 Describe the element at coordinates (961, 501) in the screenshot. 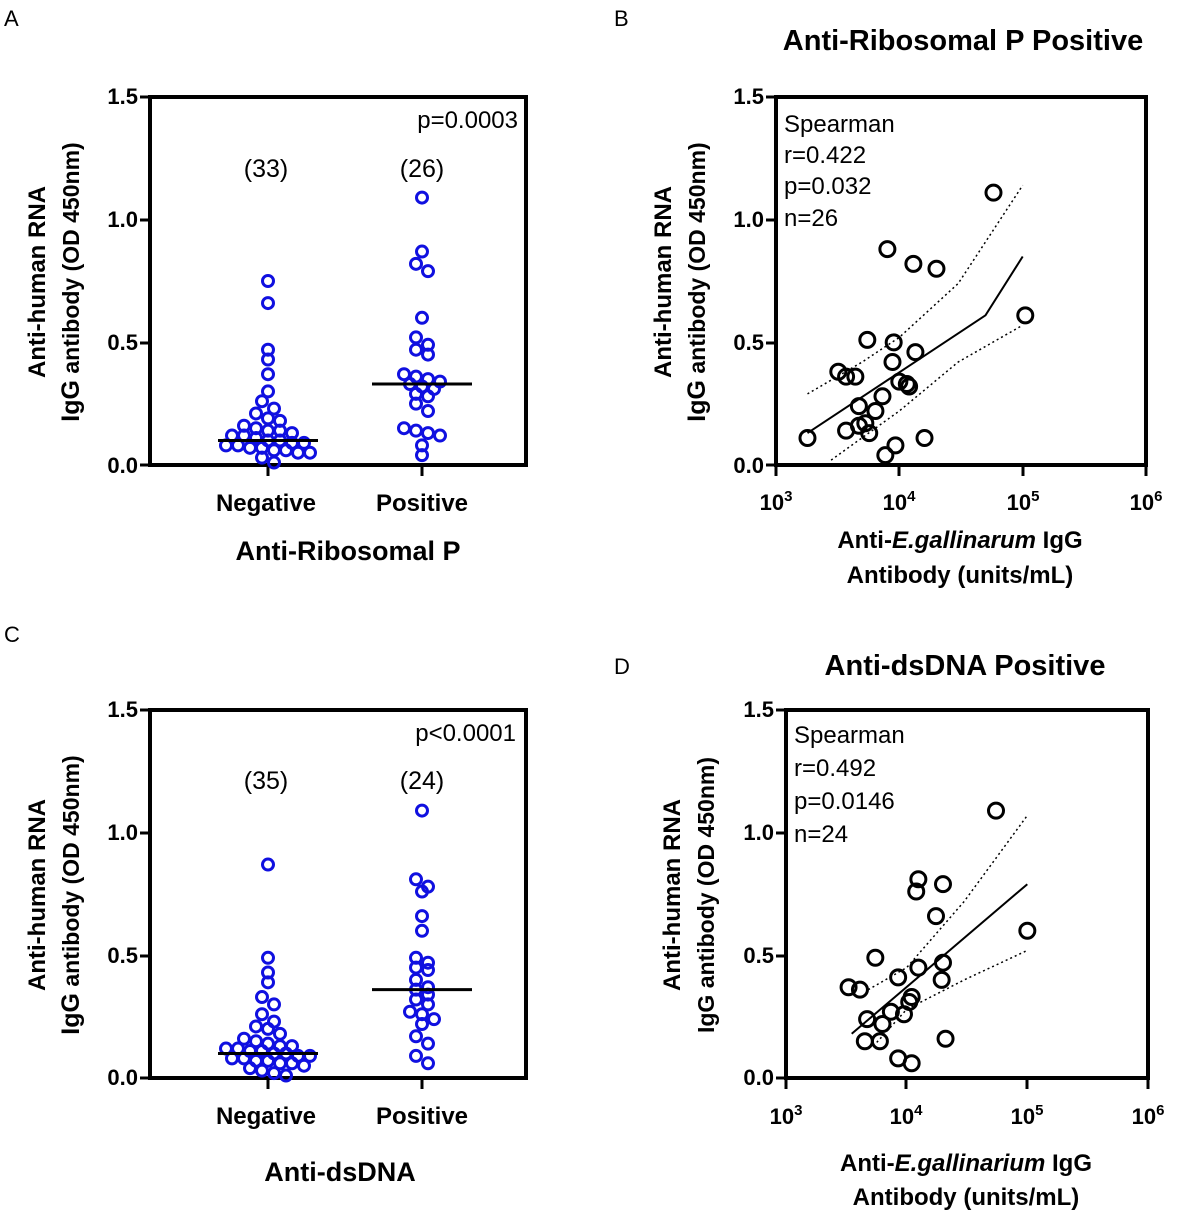

I see `panel-b-x-tick-labels: 10³ 10⁴ 10⁵ 10⁶` at that location.